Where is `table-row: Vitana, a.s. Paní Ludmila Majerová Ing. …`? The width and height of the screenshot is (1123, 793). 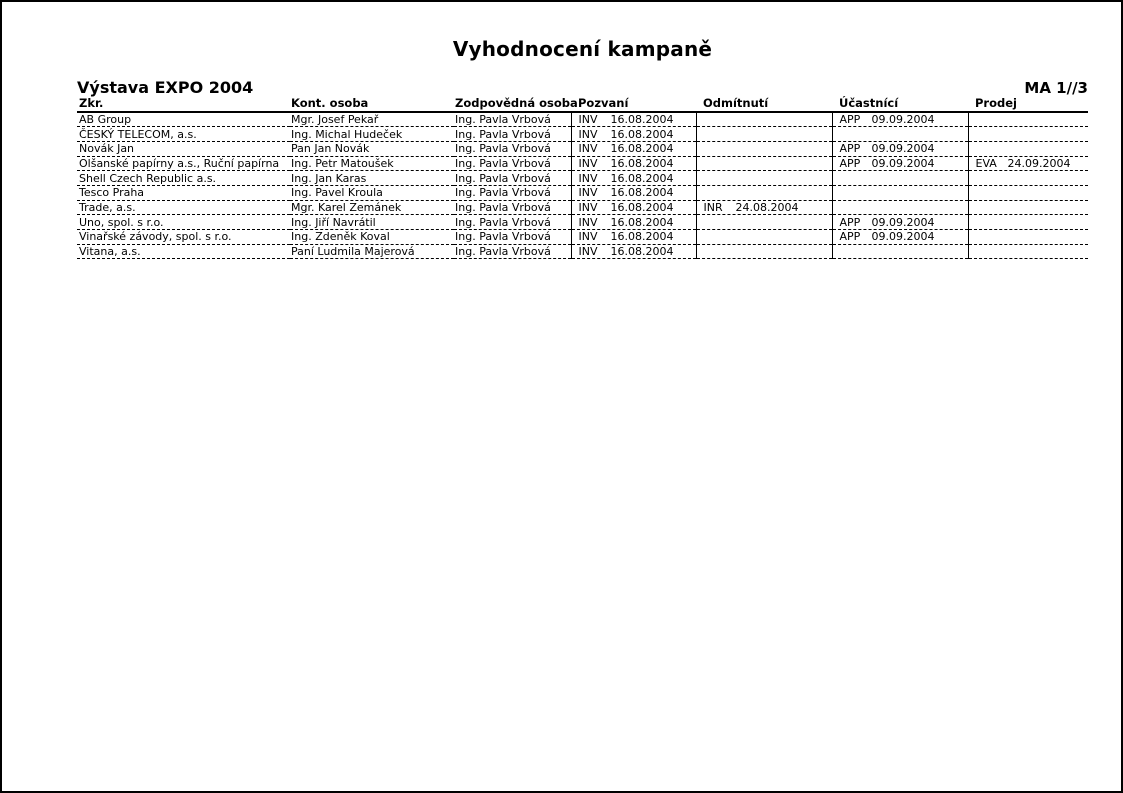
table-row: Vitana, a.s. Paní Ludmila Majerová Ing. … is located at coordinates (582, 252).